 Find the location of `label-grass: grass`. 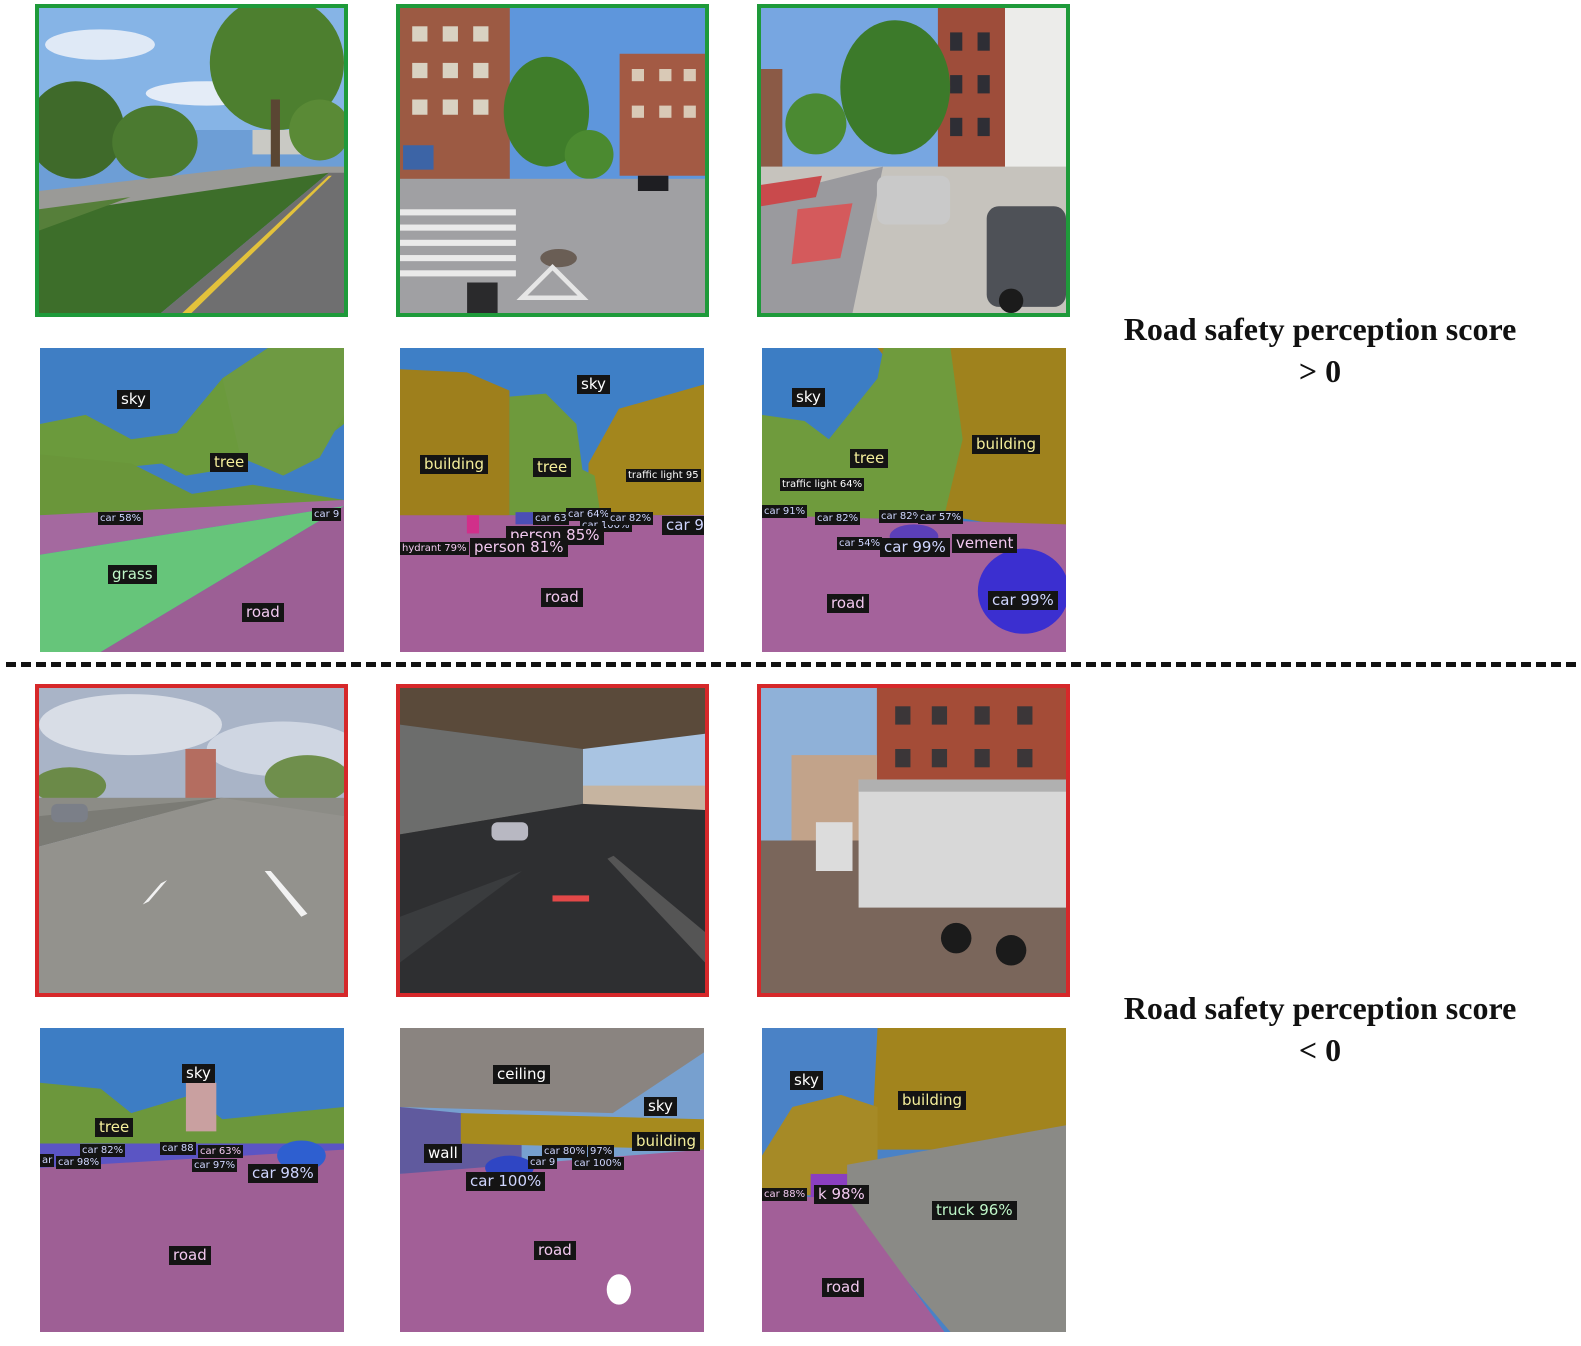

label-grass: grass is located at coordinates (132, 574).